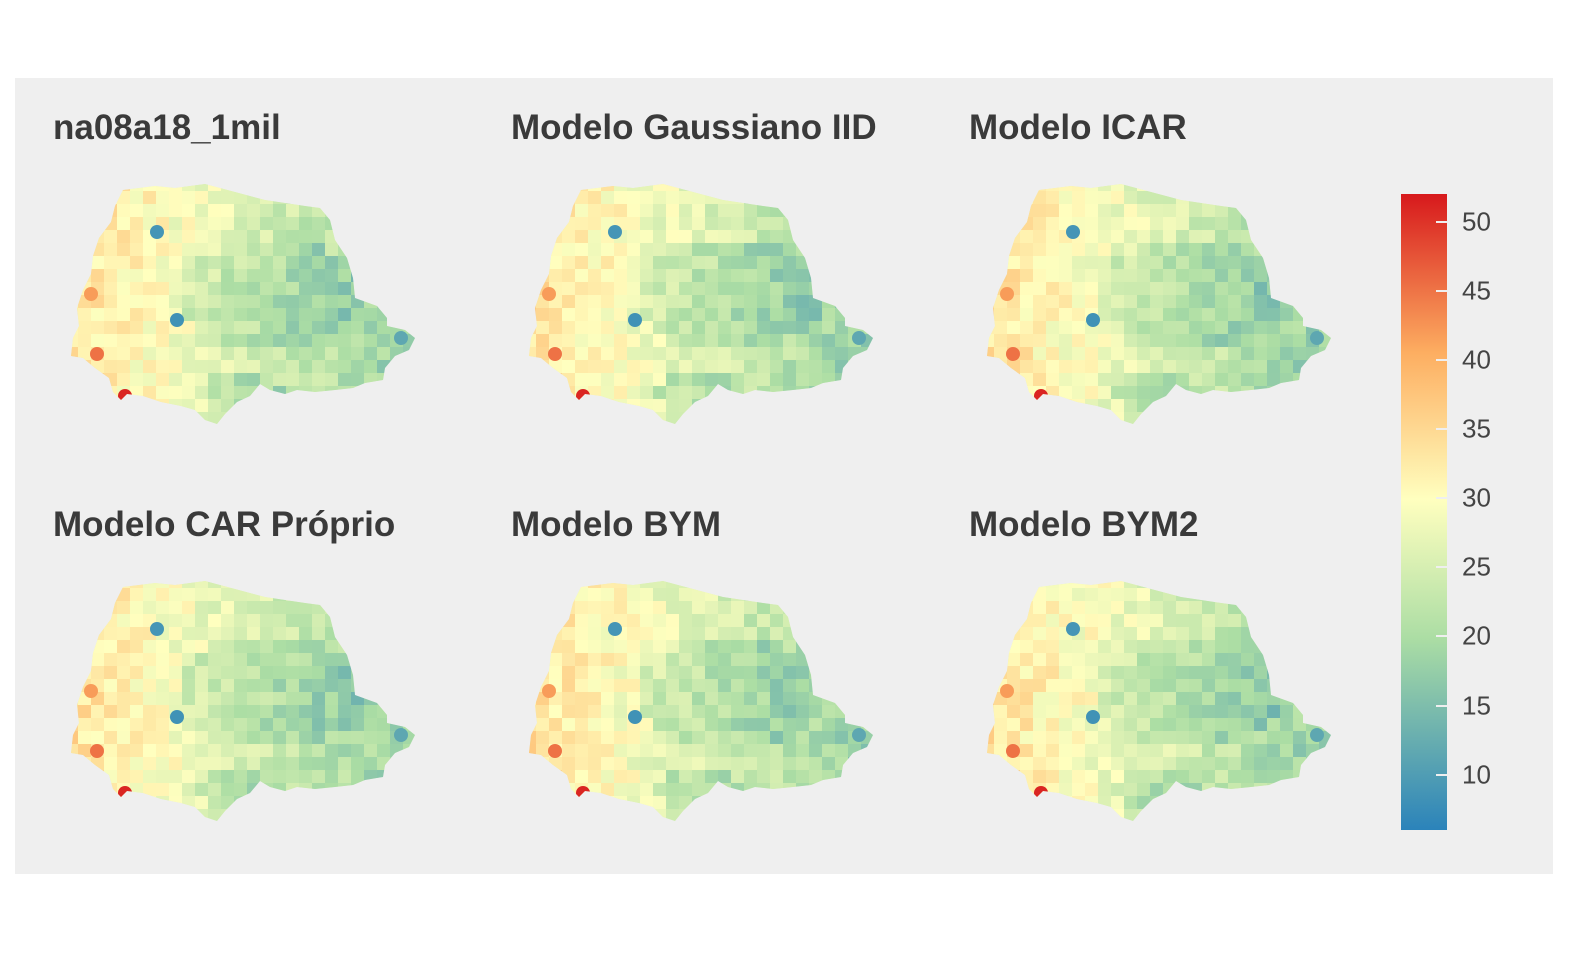 The width and height of the screenshot is (1584, 960). What do you see at coordinates (1078, 127) in the screenshot?
I see `panel-title-3: Modelo ICAR` at bounding box center [1078, 127].